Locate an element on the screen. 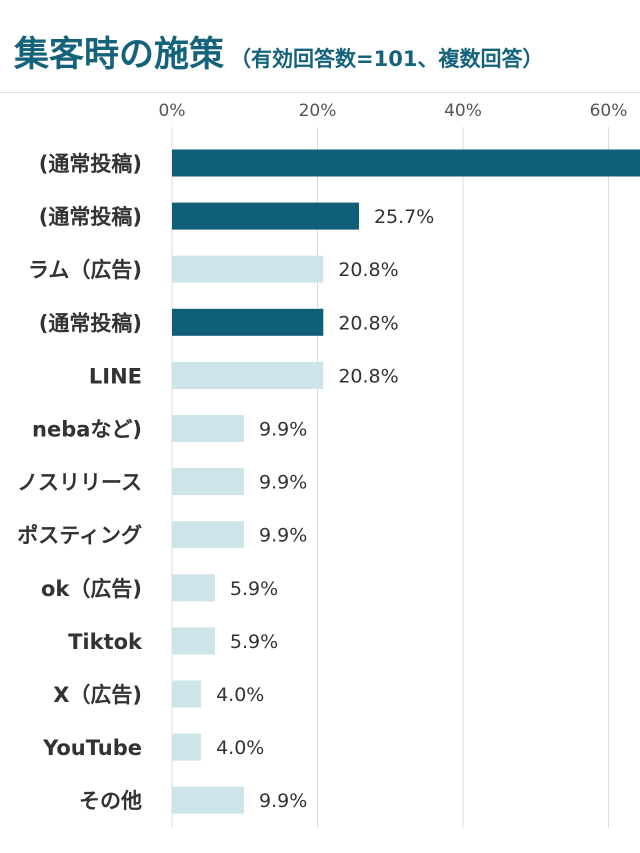 This screenshot has height=853, width=640. category-label: ポスティング is located at coordinates (79, 536).